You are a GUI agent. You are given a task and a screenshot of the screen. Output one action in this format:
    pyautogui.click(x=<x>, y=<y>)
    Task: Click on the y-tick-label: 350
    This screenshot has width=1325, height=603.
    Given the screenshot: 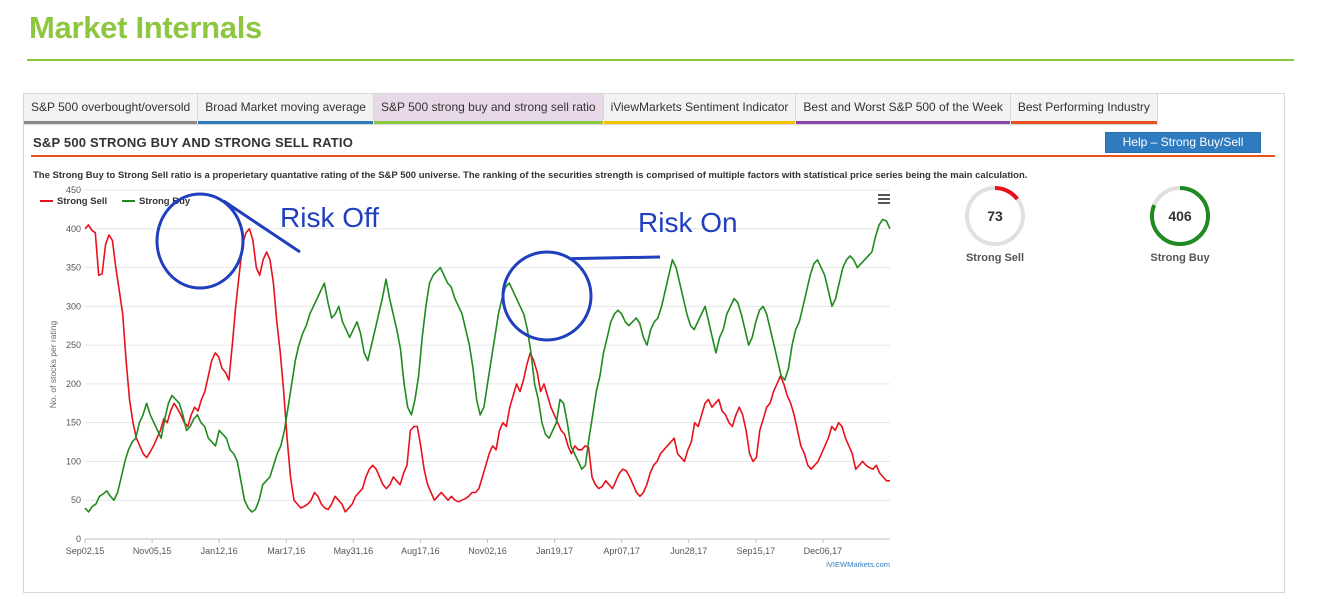 What is the action you would take?
    pyautogui.click(x=73, y=268)
    